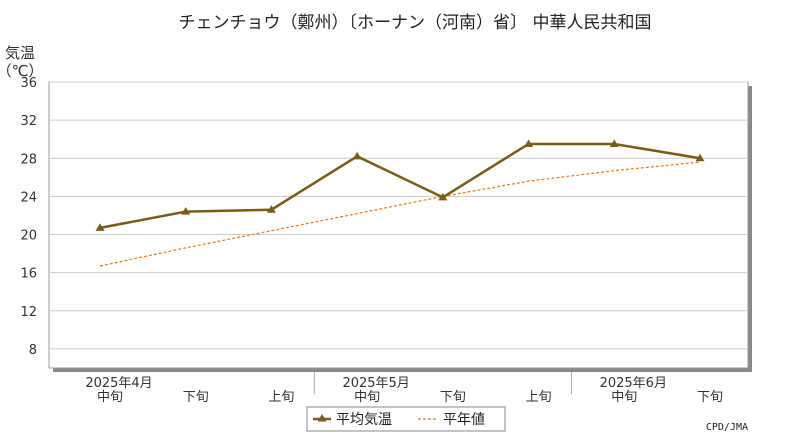  What do you see at coordinates (28, 236) in the screenshot?
I see `y-tick-label-20: 20` at bounding box center [28, 236].